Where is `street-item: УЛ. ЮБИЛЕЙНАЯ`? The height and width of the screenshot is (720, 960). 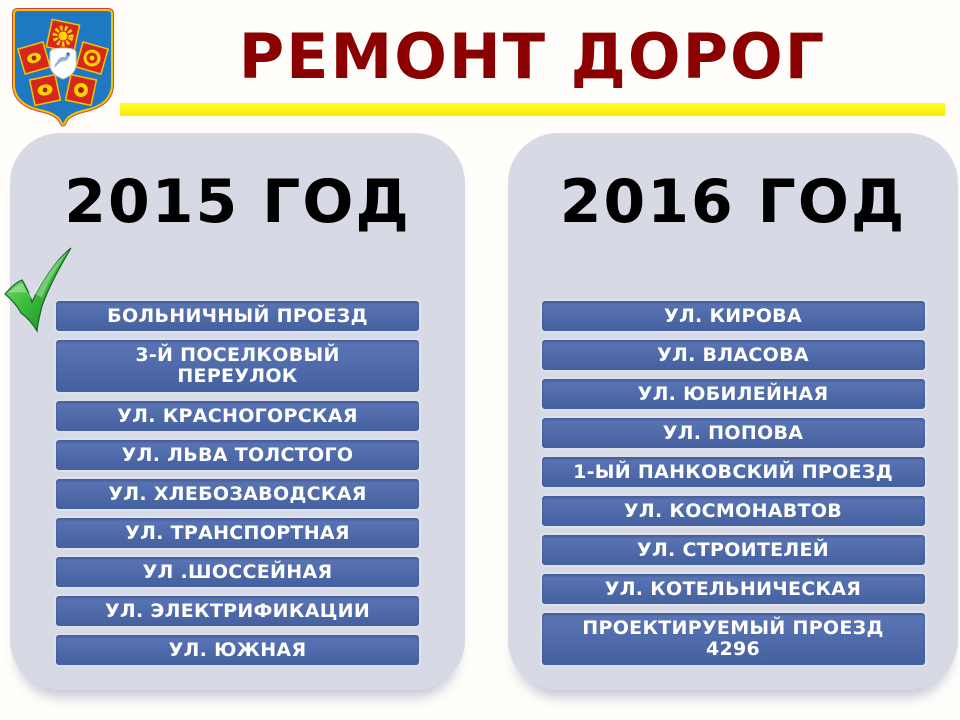
street-item: УЛ. ЮБИЛЕЙНАЯ is located at coordinates (733, 394).